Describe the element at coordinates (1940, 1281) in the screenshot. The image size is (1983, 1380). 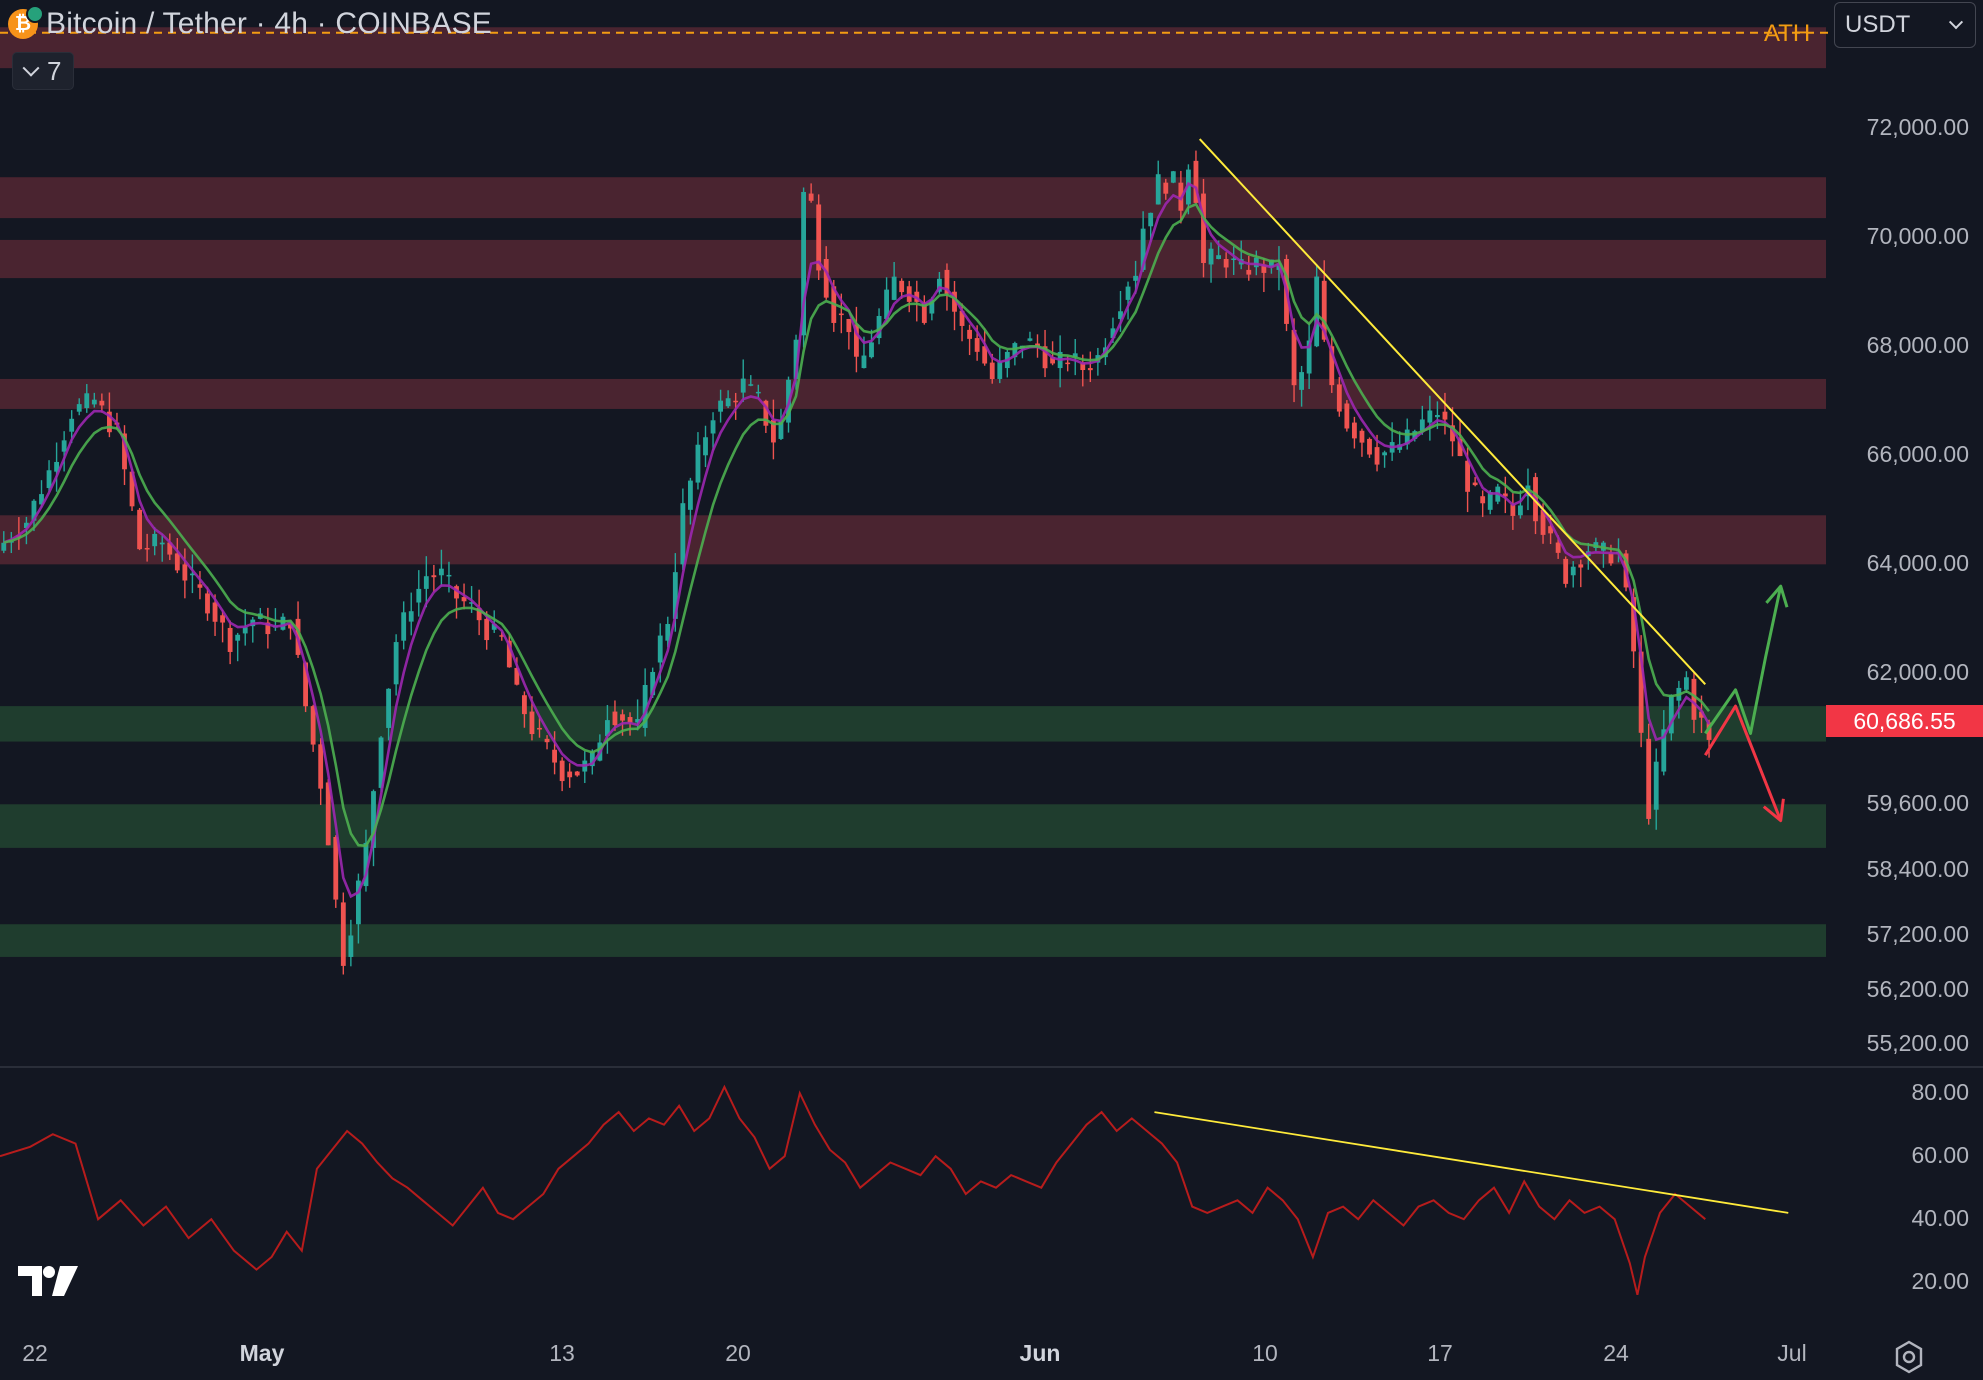
I see `rsi-axis-tick-label: 20.00` at that location.